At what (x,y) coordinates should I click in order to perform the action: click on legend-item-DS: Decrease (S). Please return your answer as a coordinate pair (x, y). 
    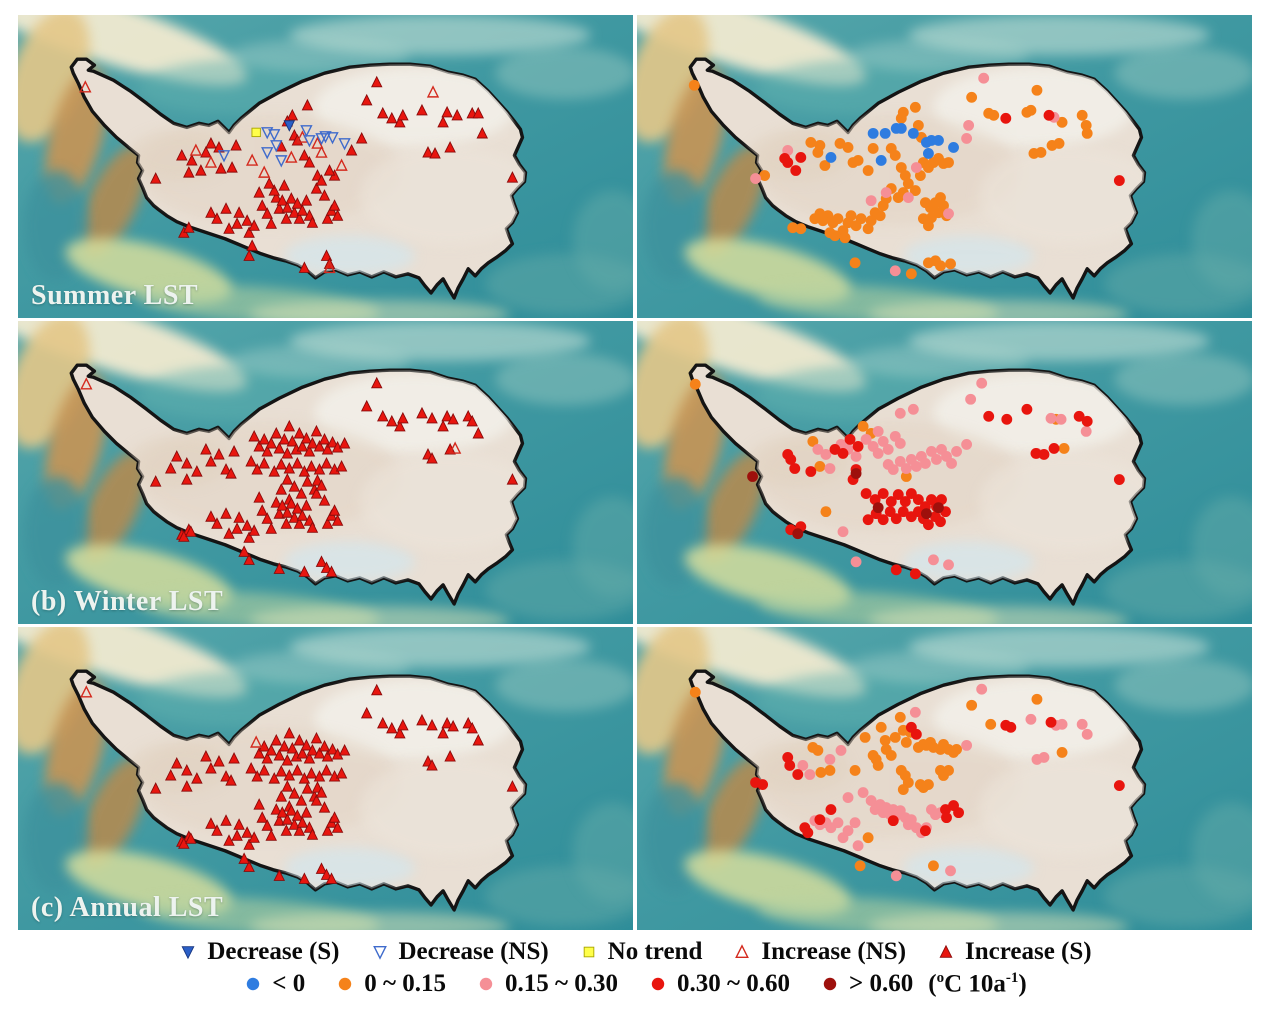
    Looking at the image, I should click on (259, 952).